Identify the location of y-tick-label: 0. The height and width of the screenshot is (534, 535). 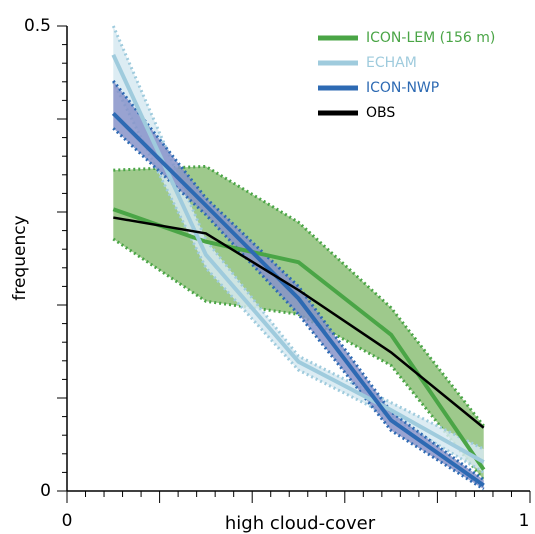
(45, 491).